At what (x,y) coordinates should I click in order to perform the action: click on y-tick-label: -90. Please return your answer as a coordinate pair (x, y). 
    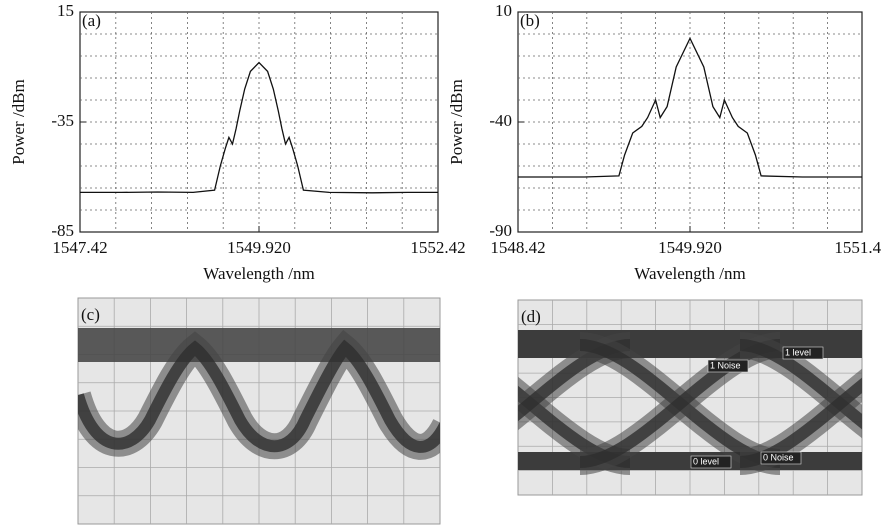
    Looking at the image, I should click on (500, 230).